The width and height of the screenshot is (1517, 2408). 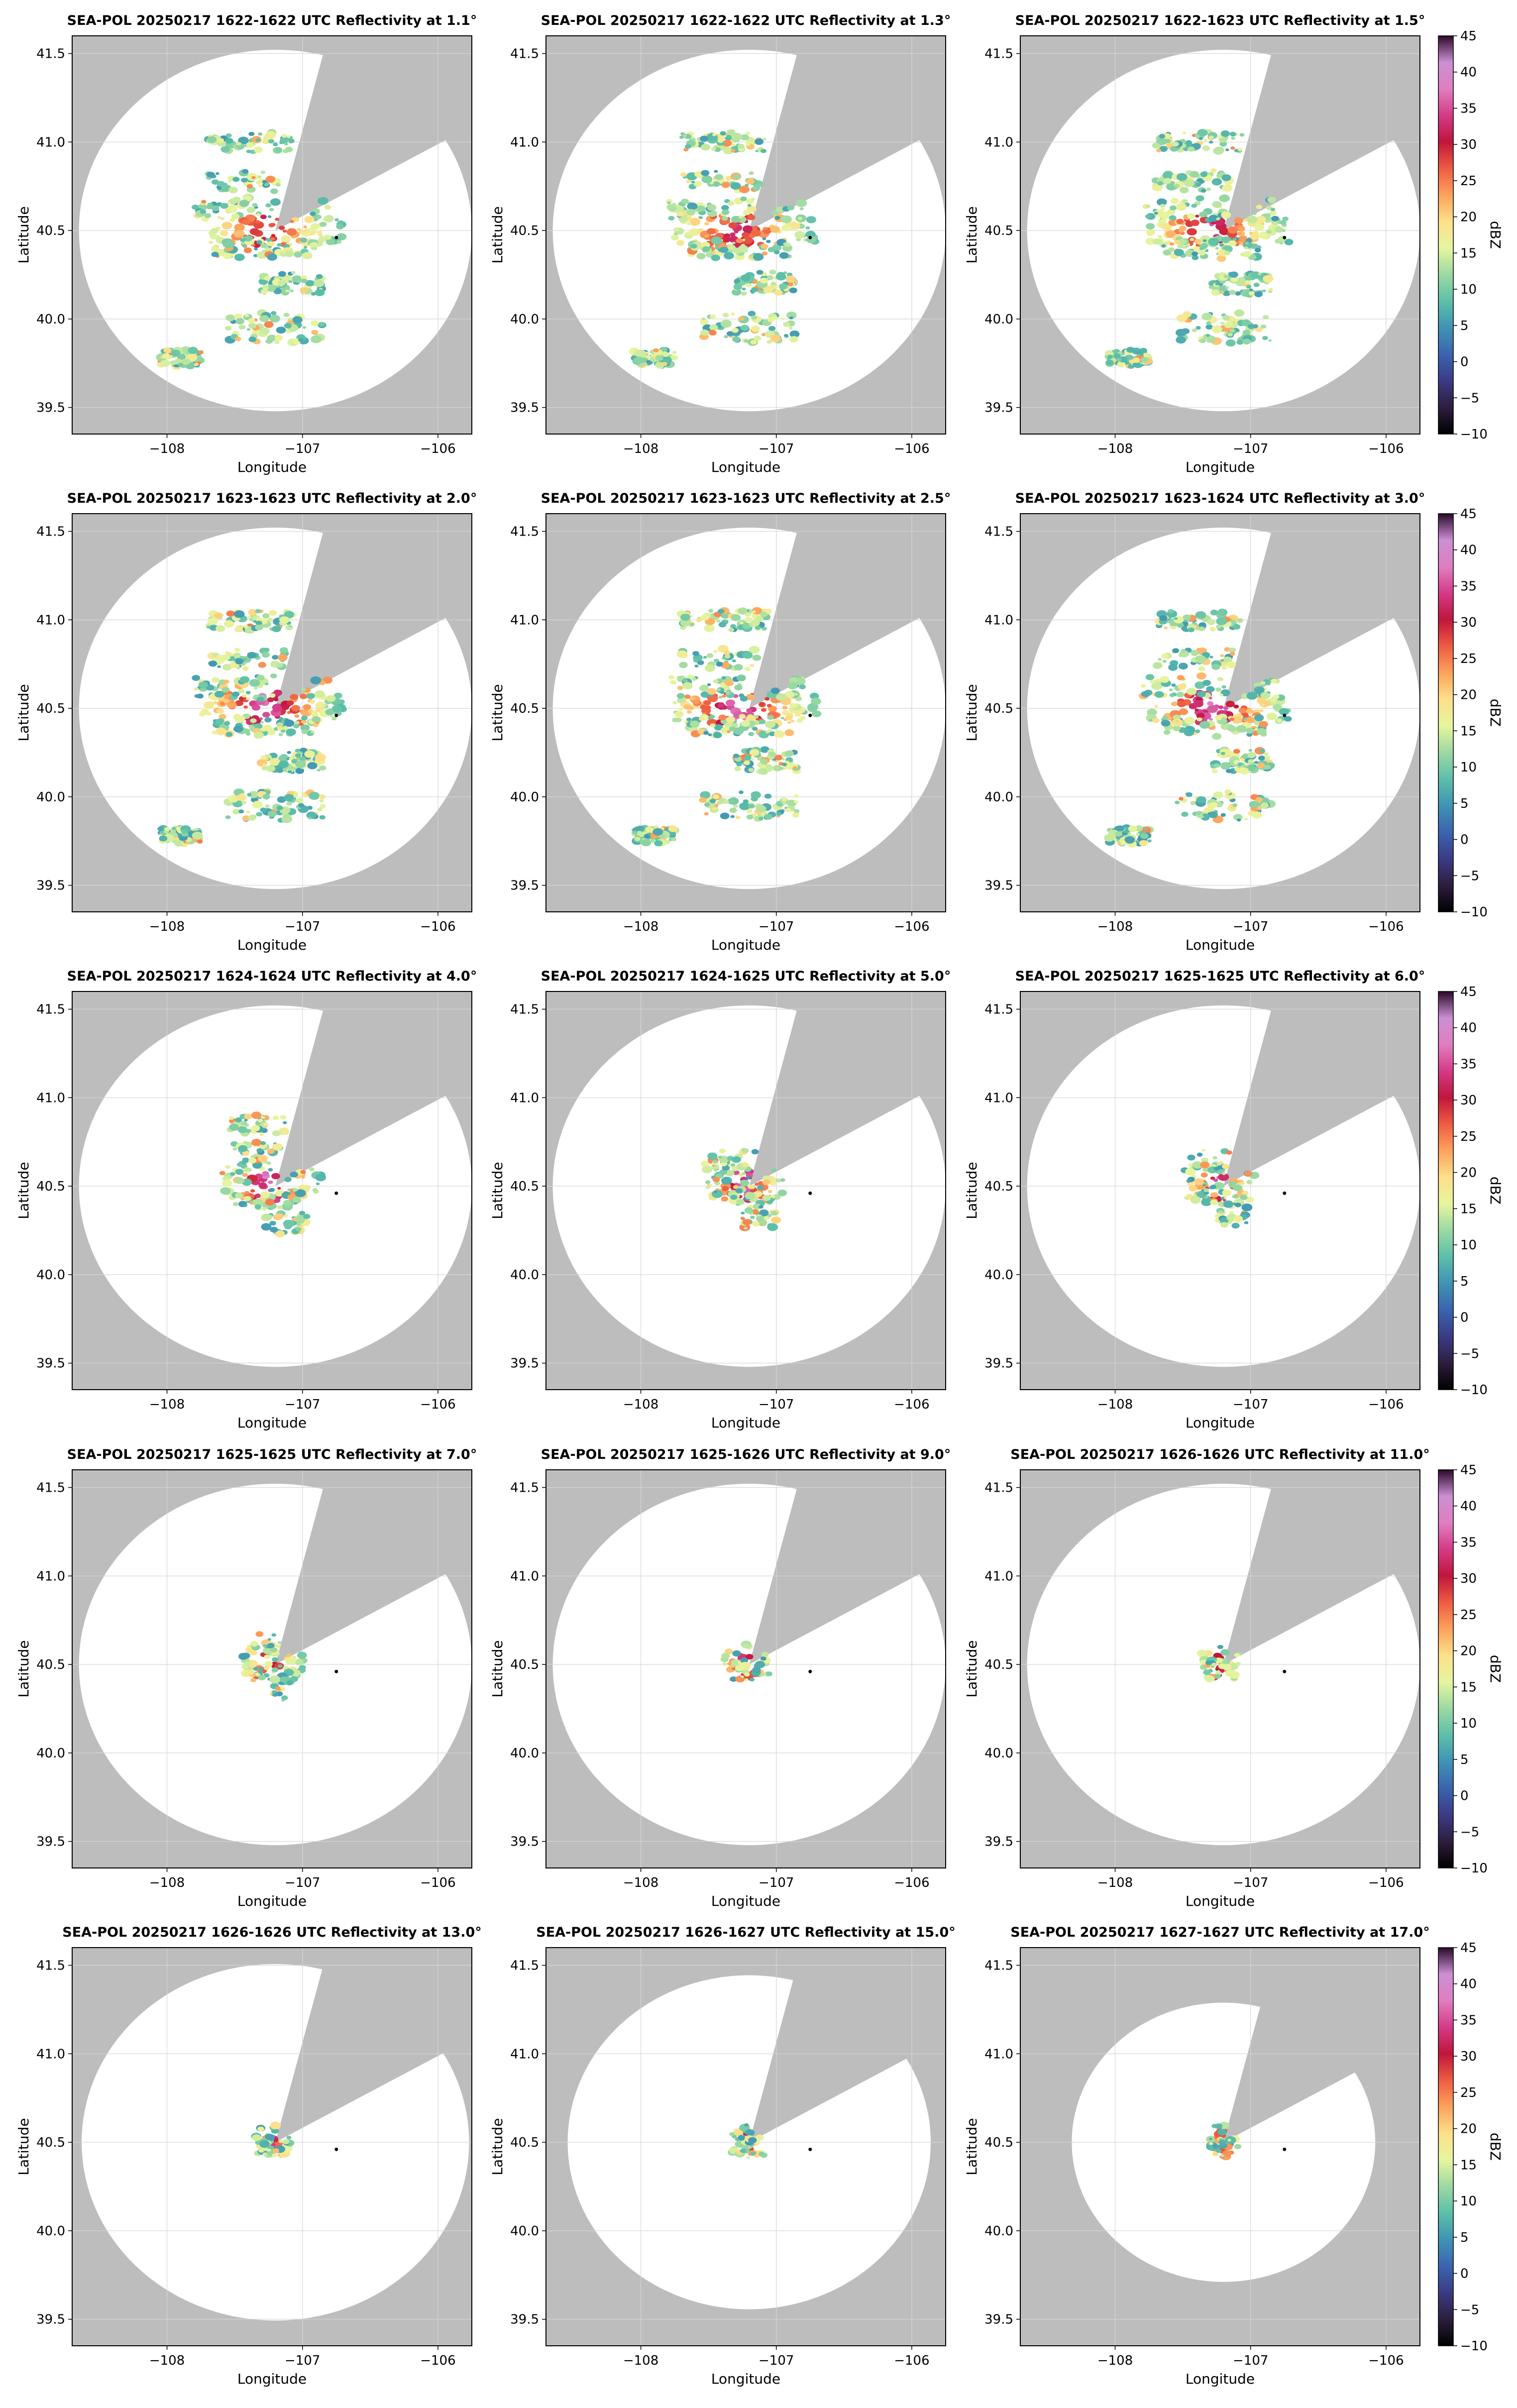 What do you see at coordinates (1469, 876) in the screenshot?
I see `colorbar-tick-label: −5` at bounding box center [1469, 876].